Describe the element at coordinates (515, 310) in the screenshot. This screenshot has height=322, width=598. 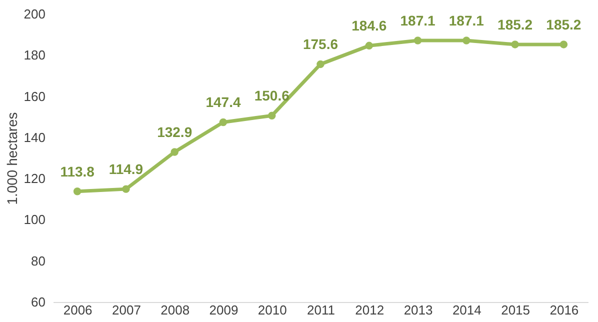
I see `x-tick-label: 2015` at that location.